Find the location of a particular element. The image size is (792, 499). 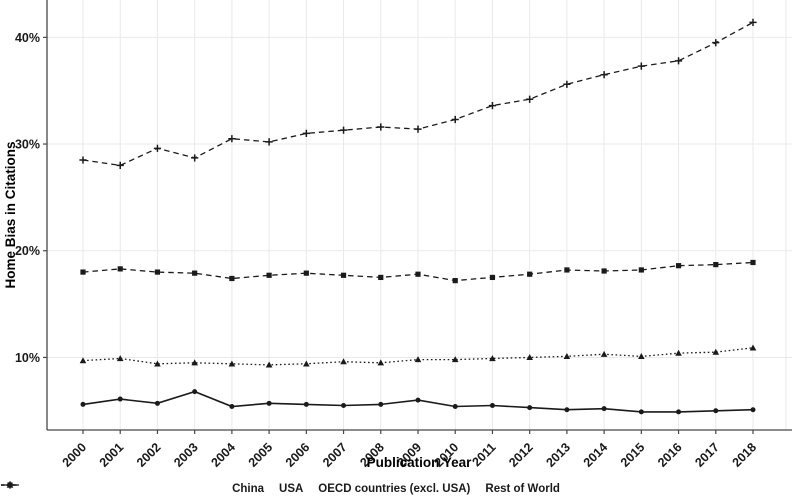

legend-item-oecd-countries-excl-usa-: OECD countries (excl. USA) is located at coordinates (236, 488).